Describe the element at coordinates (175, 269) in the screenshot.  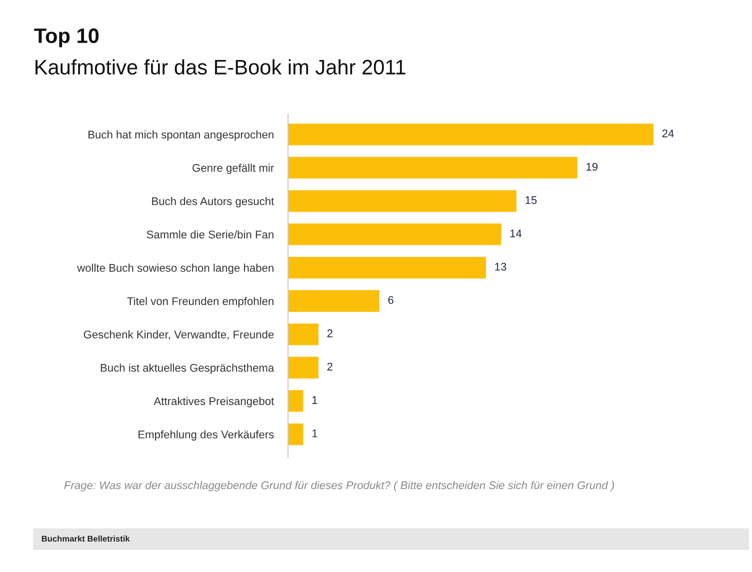
I see `y-tick-label: wollte Buch sowieso schon lange haben` at that location.